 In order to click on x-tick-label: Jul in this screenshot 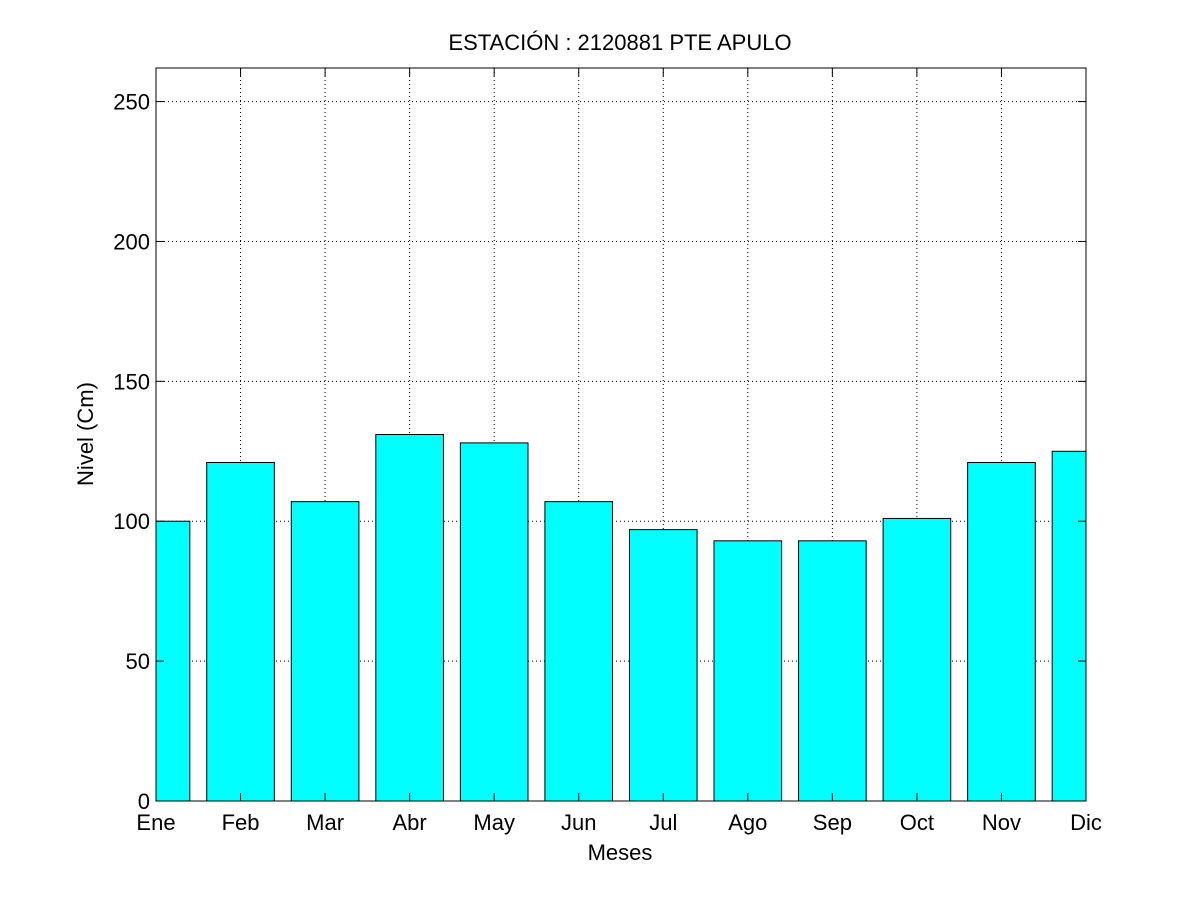, I will do `click(663, 822)`.